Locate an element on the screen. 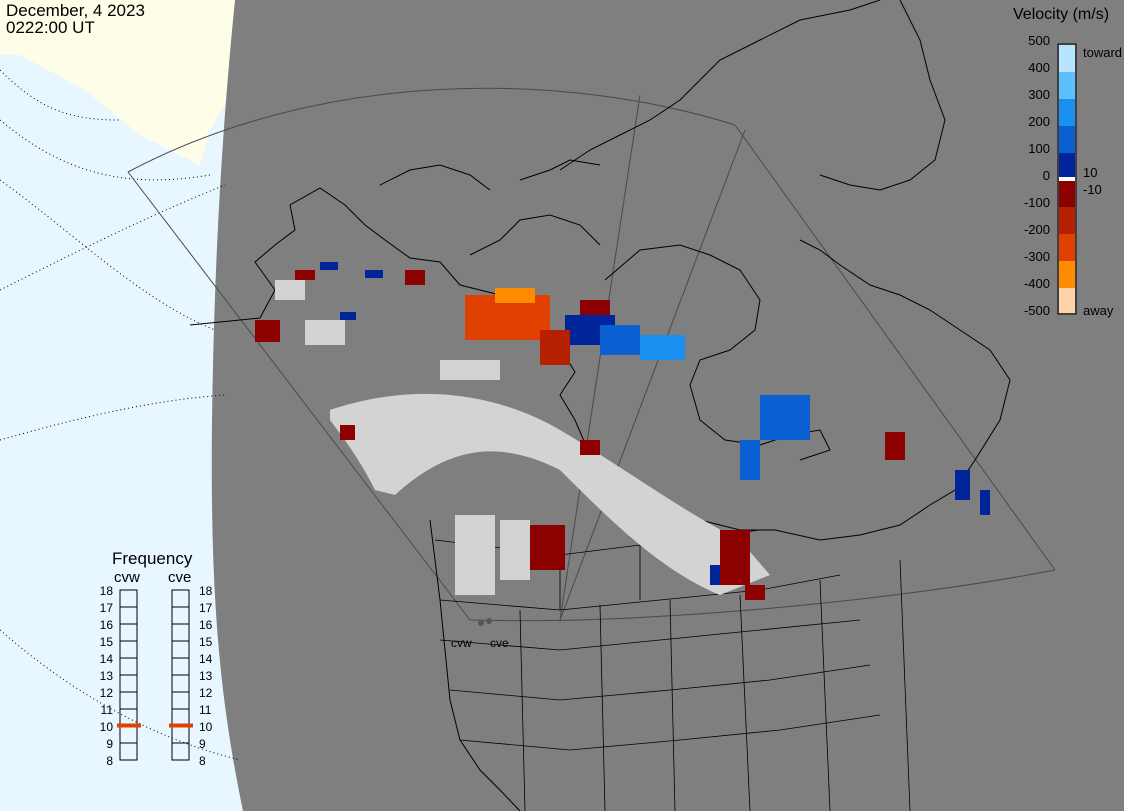 The width and height of the screenshot is (1124, 811). legend-inner-label: -10 is located at coordinates (1092, 189).